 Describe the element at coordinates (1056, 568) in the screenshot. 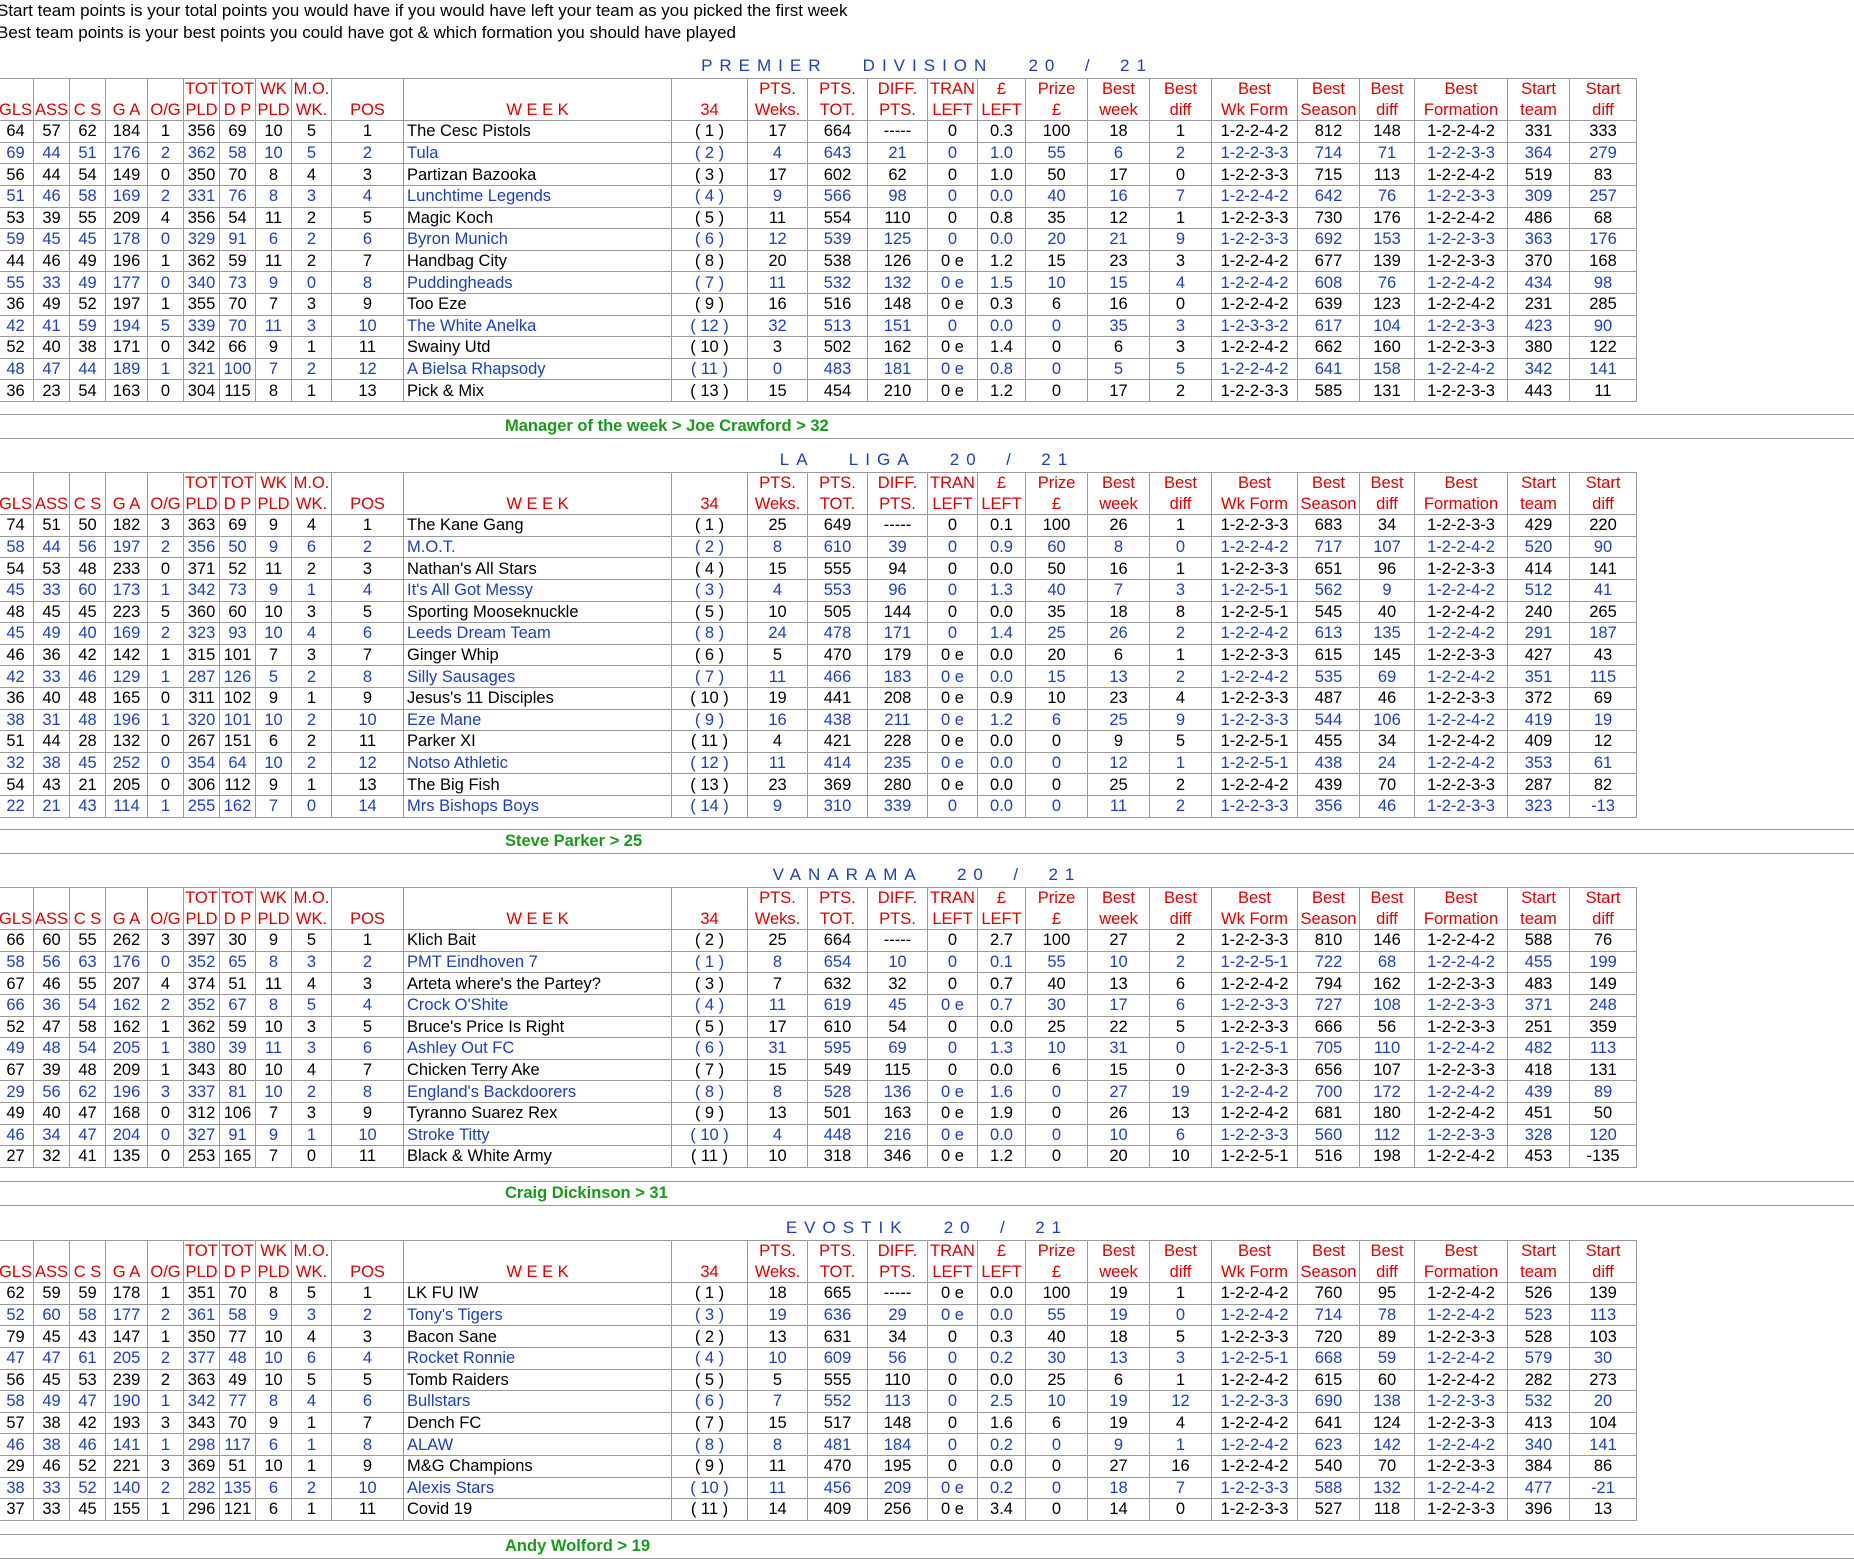

I see `table-cell: 50` at that location.